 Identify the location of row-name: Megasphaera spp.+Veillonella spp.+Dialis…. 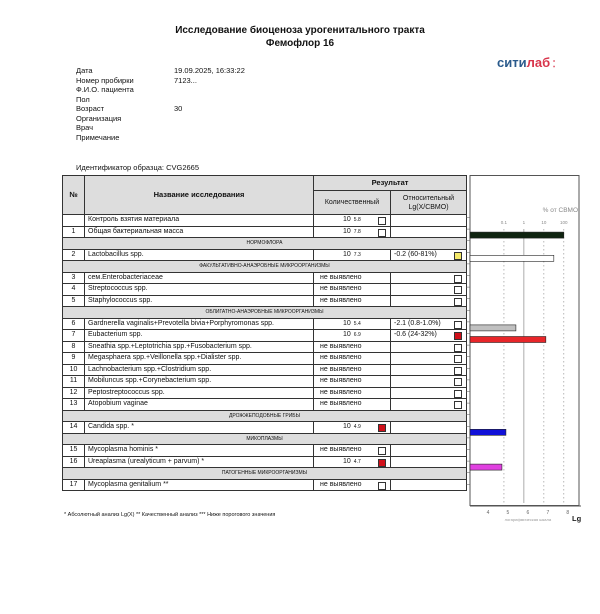
(199, 358).